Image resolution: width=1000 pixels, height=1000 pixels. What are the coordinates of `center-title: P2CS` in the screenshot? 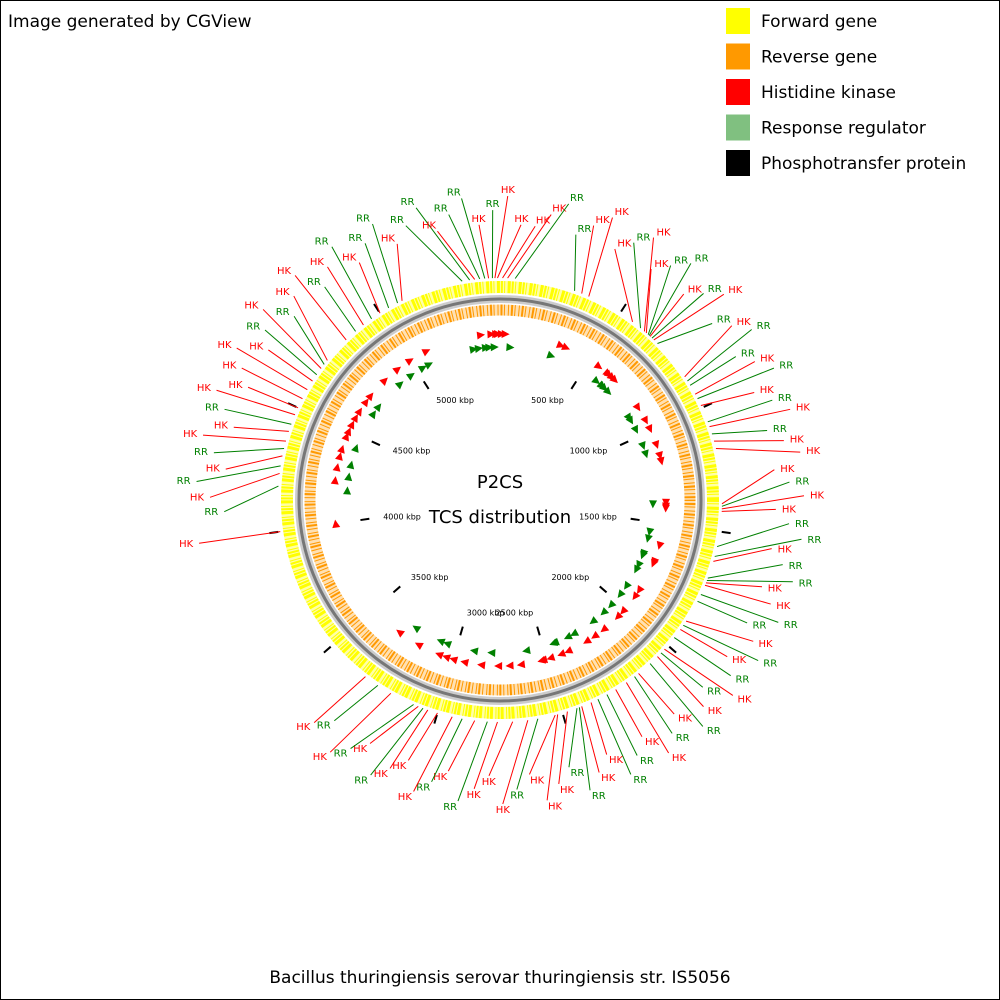 It's located at (500, 482).